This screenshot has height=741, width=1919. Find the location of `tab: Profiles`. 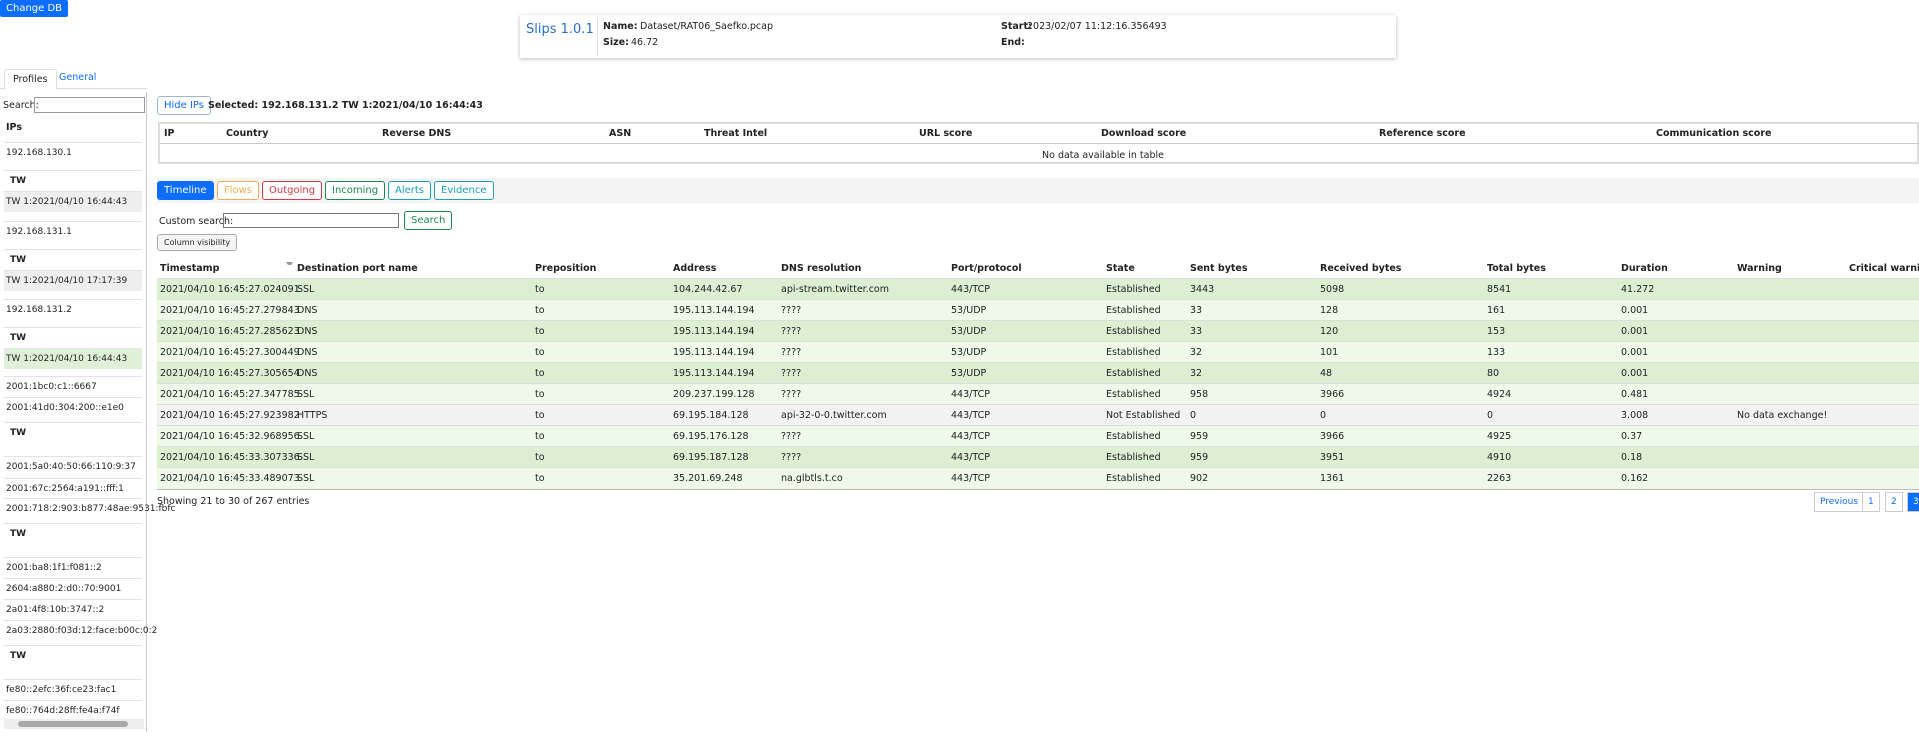

tab: Profiles is located at coordinates (30, 79).